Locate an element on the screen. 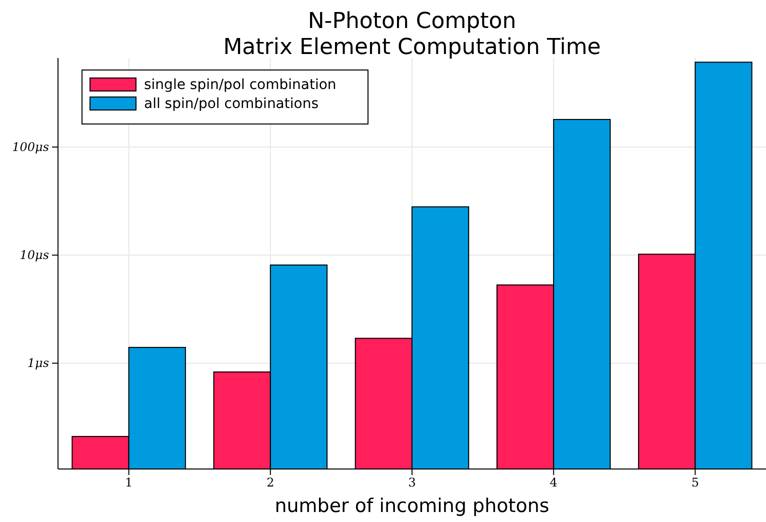 The width and height of the screenshot is (766, 522). y-tick-label: 10μs is located at coordinates (34, 255).